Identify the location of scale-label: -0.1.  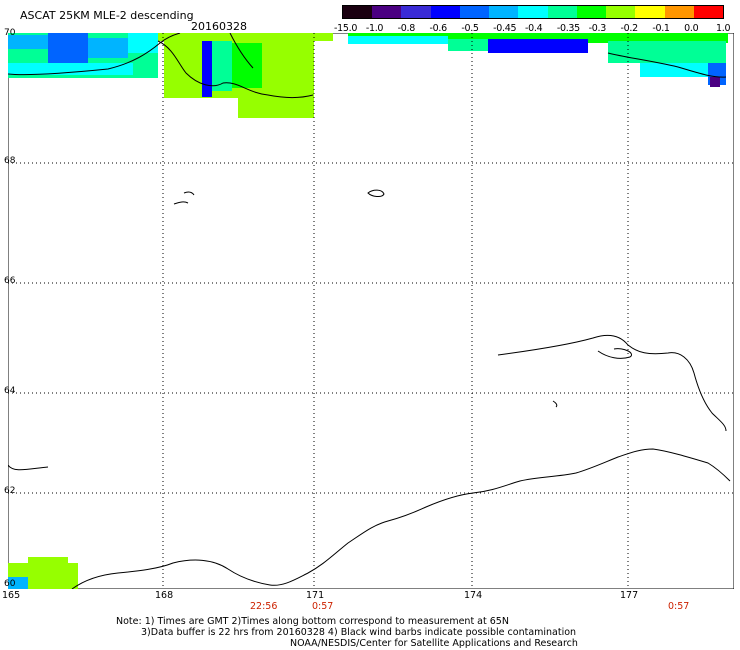
(661, 28).